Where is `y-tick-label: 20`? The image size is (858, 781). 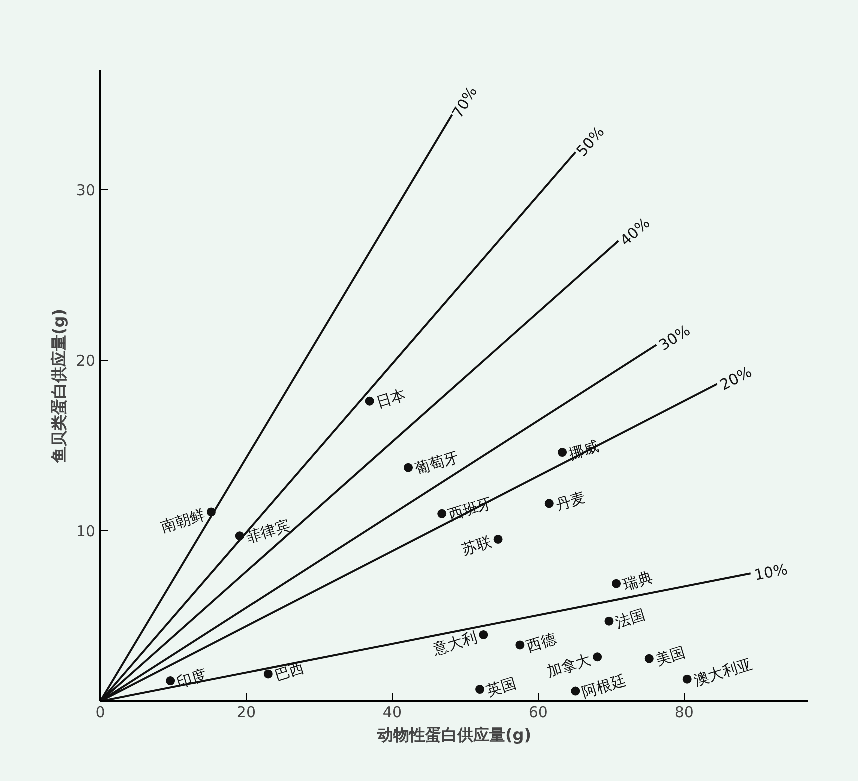
y-tick-label: 20 is located at coordinates (86, 361).